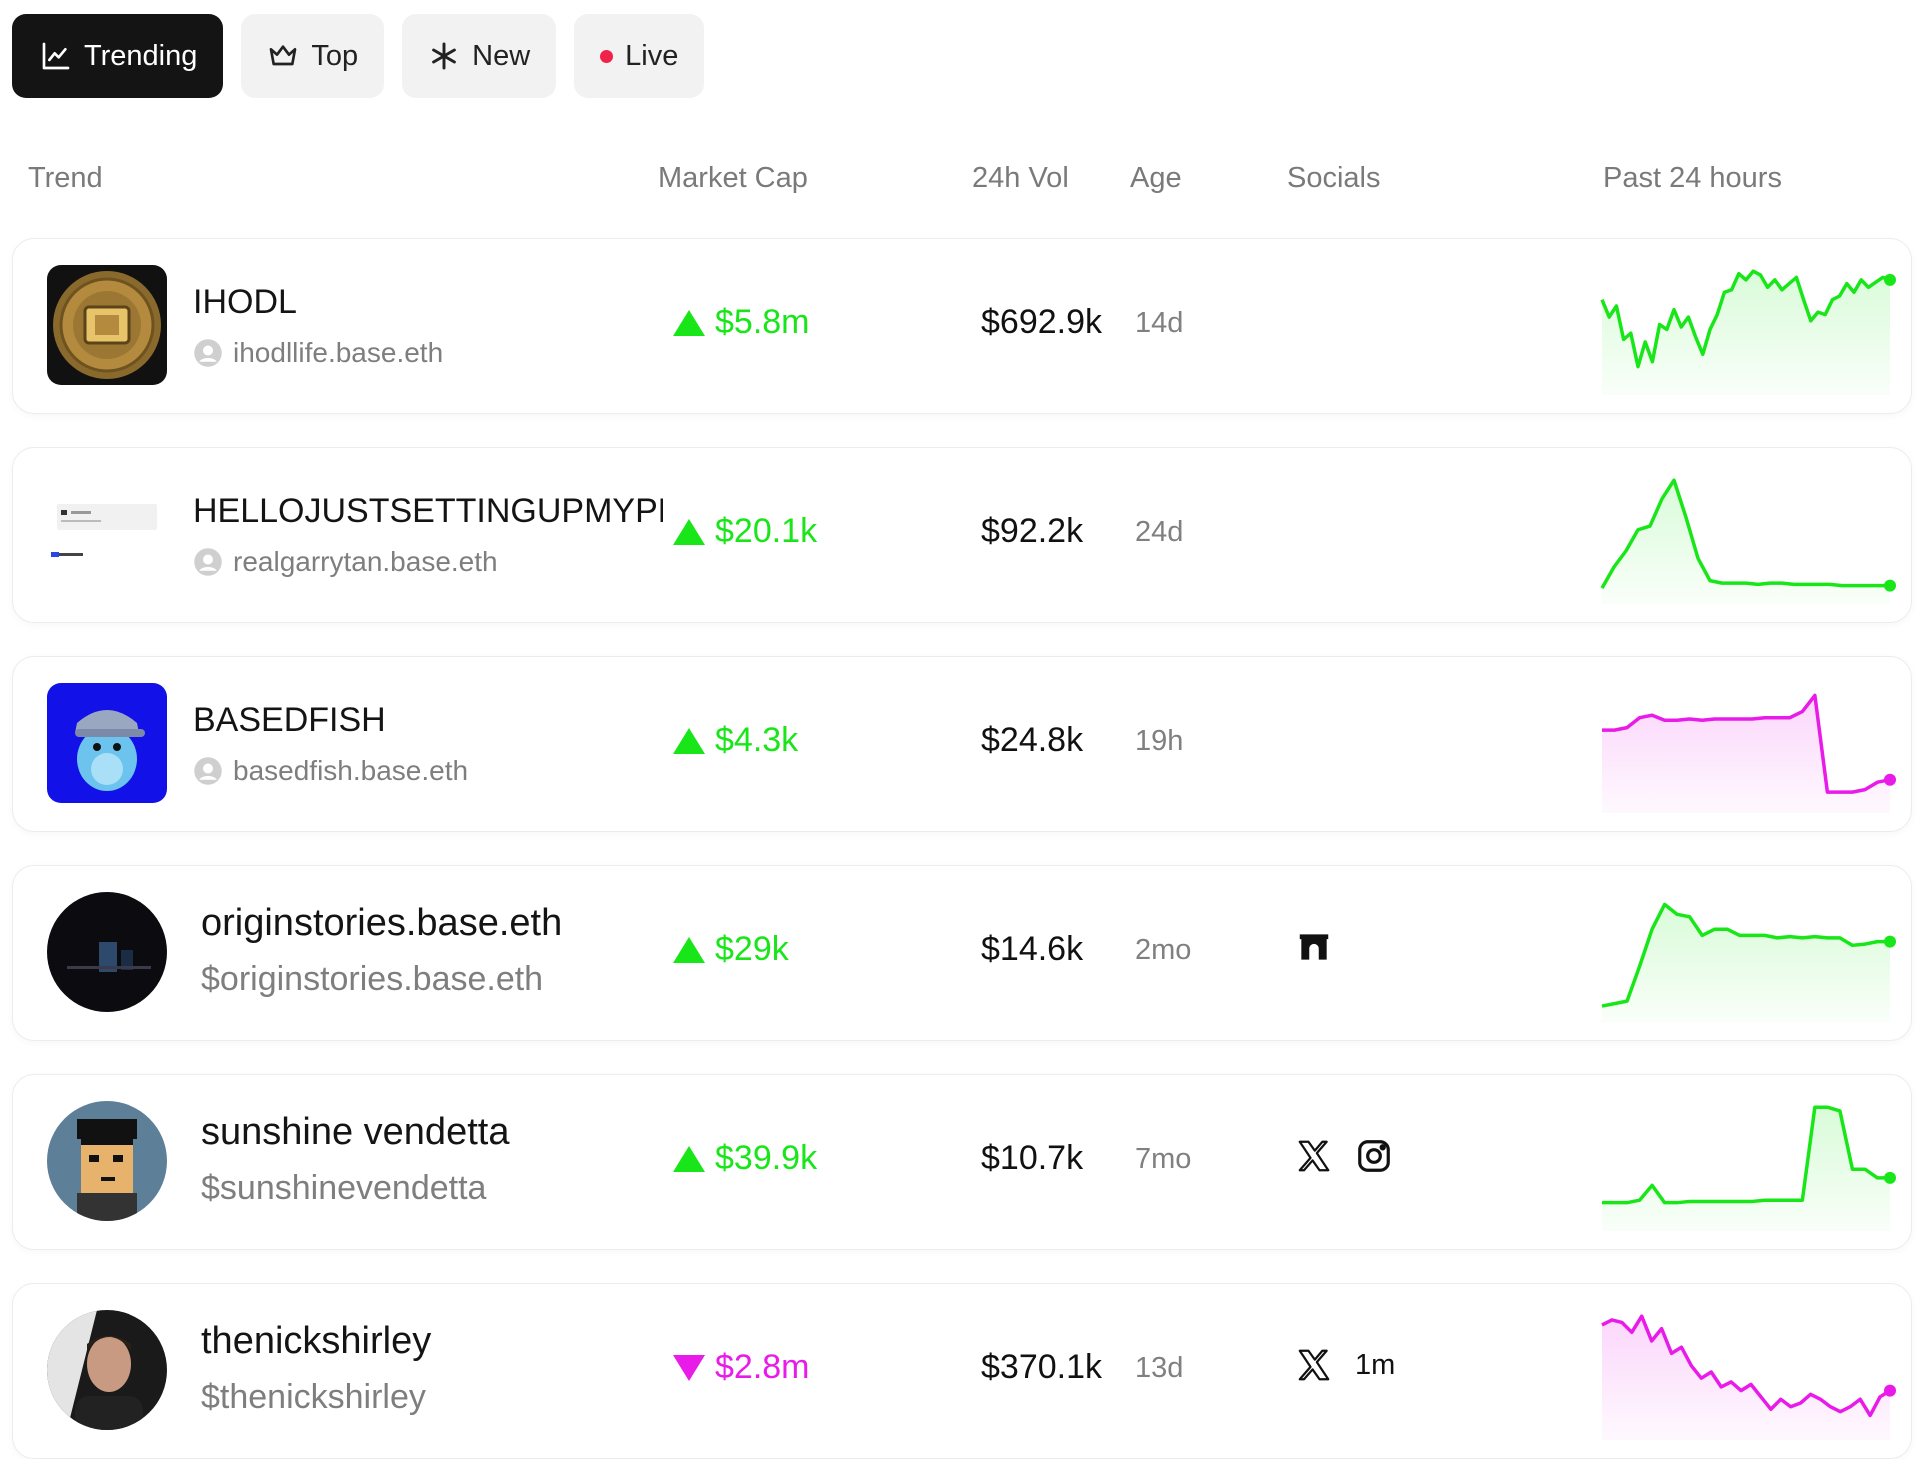 The height and width of the screenshot is (1459, 1920). Describe the element at coordinates (355, 1132) in the screenshot. I see `token-name: sunshine vendetta` at that location.